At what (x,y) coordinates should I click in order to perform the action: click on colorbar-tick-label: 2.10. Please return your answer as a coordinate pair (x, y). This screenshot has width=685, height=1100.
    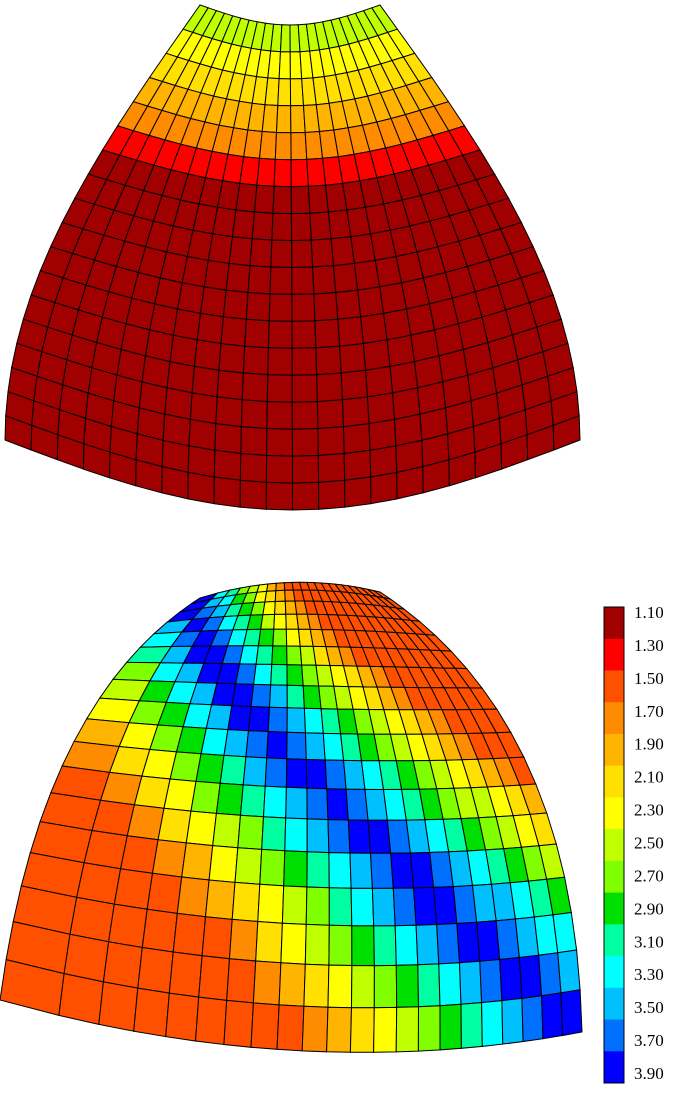
    Looking at the image, I should click on (649, 777).